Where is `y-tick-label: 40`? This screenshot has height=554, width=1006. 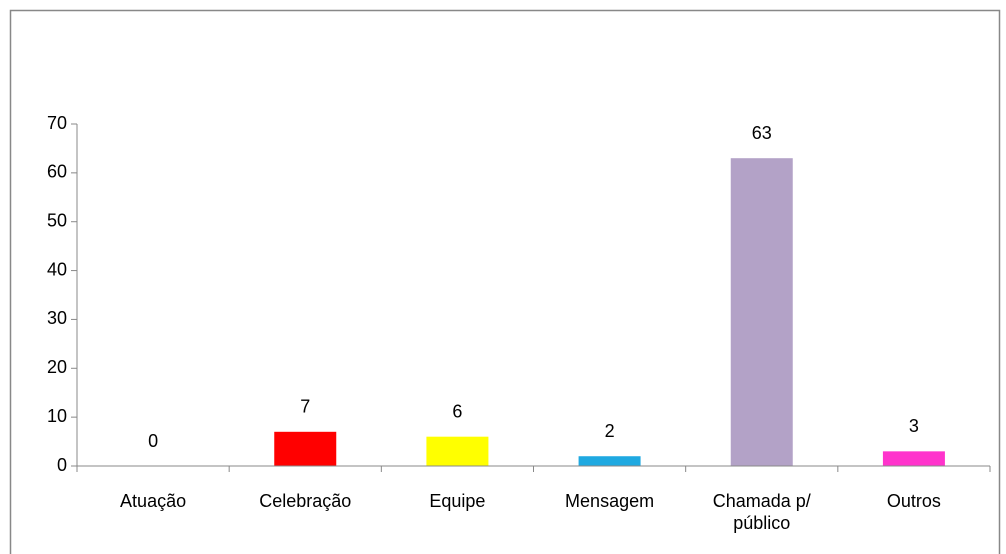
y-tick-label: 40 is located at coordinates (57, 269).